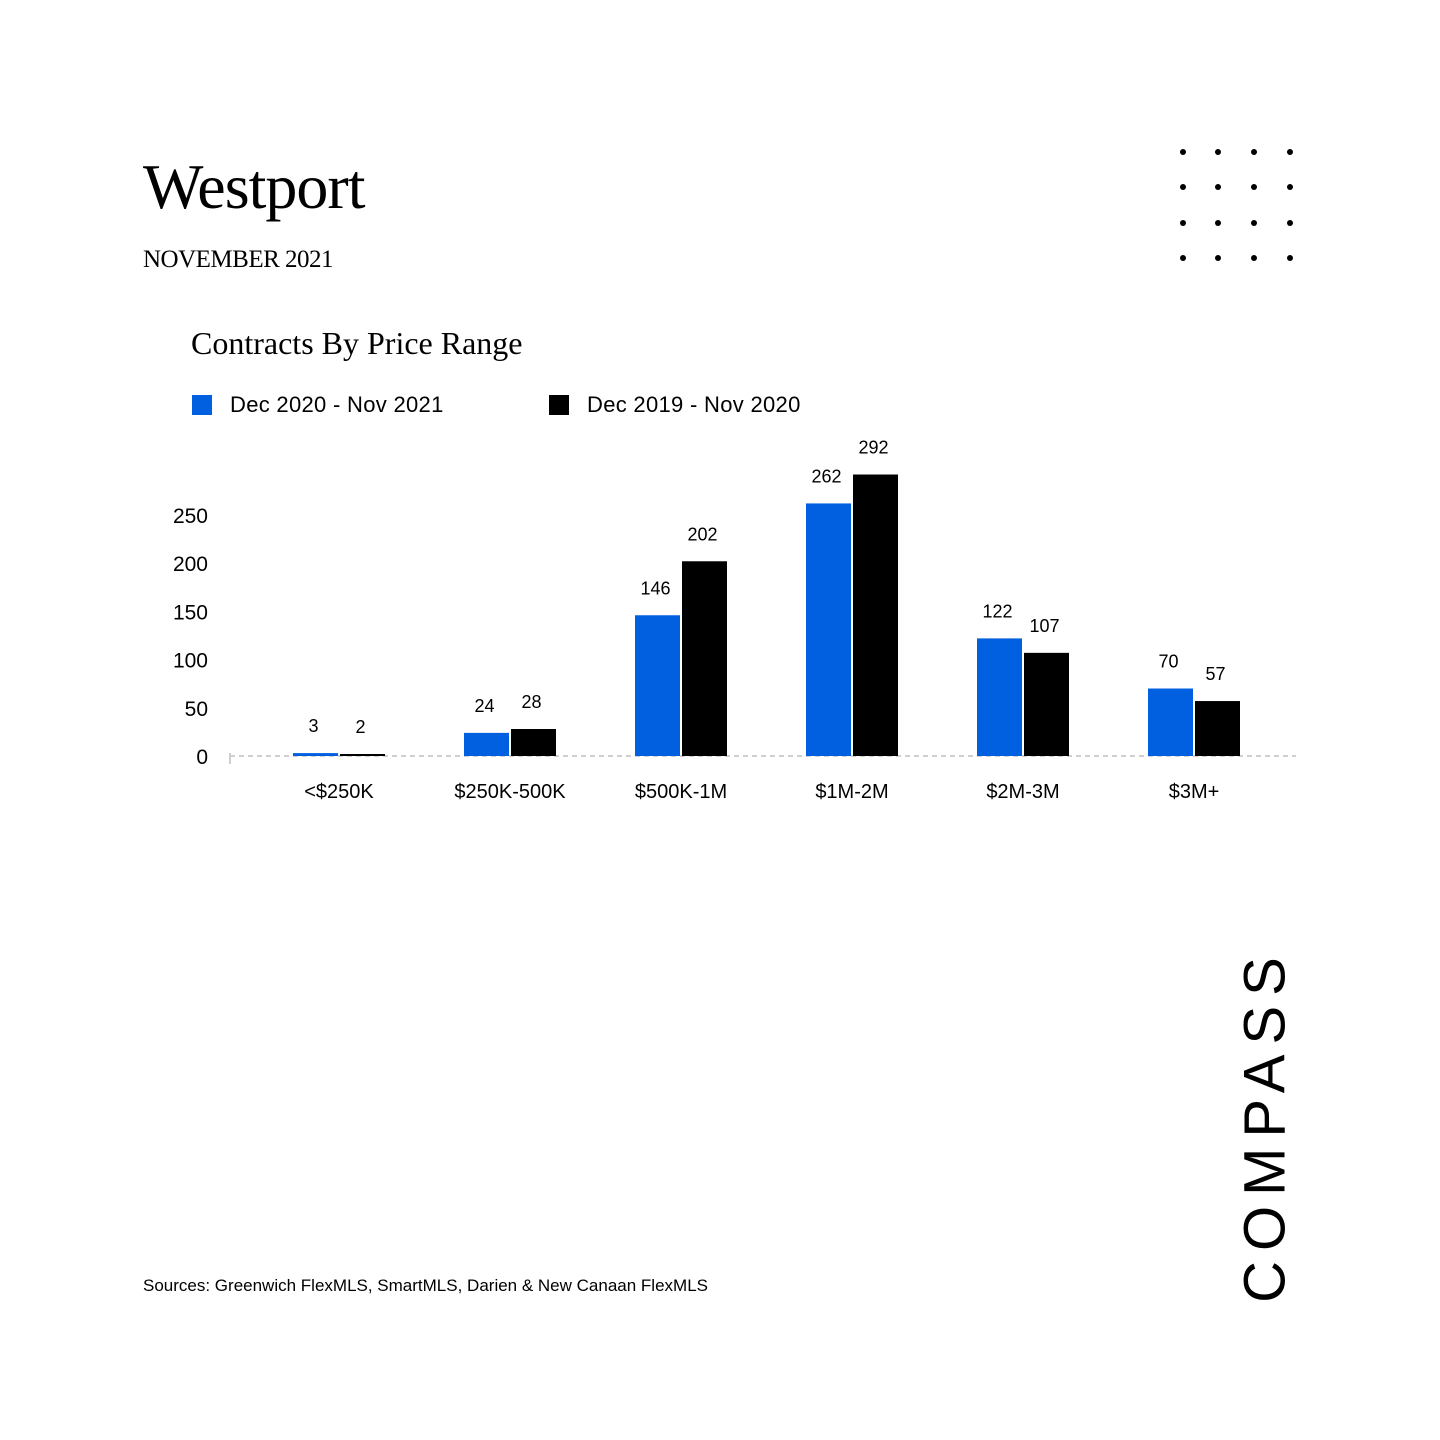 Image resolution: width=1440 pixels, height=1440 pixels. I want to click on y-tick-label: 150, so click(190, 612).